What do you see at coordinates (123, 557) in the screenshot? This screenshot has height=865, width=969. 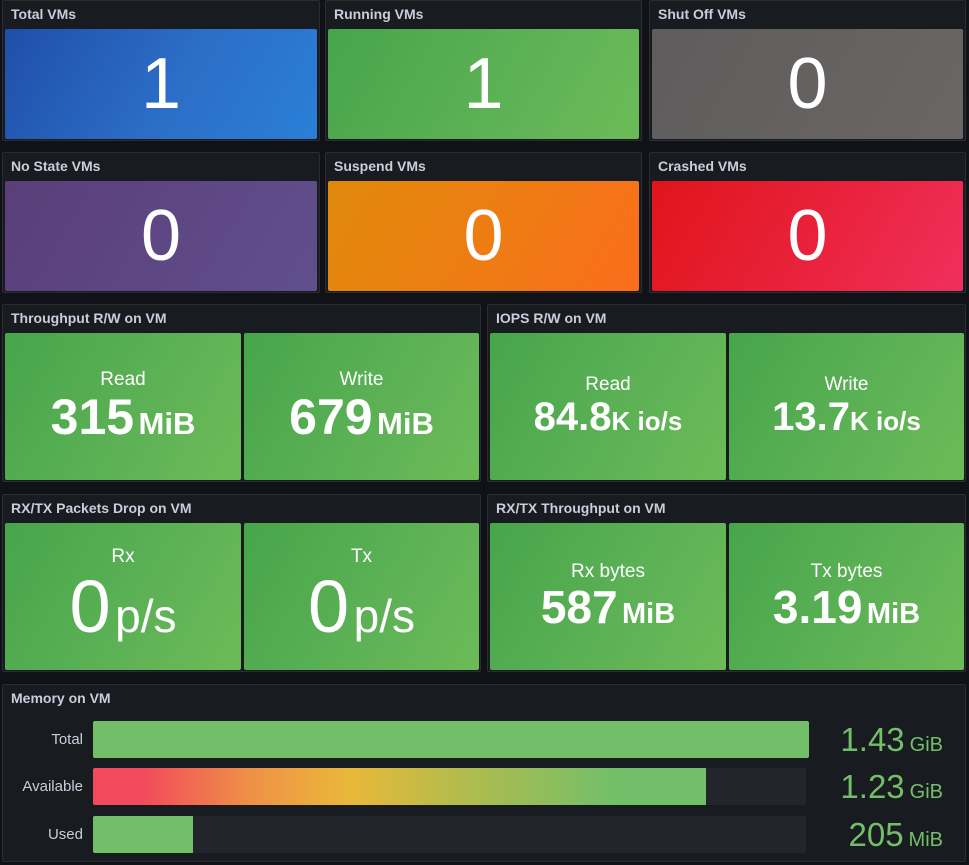 I see `stat-label: Rx` at bounding box center [123, 557].